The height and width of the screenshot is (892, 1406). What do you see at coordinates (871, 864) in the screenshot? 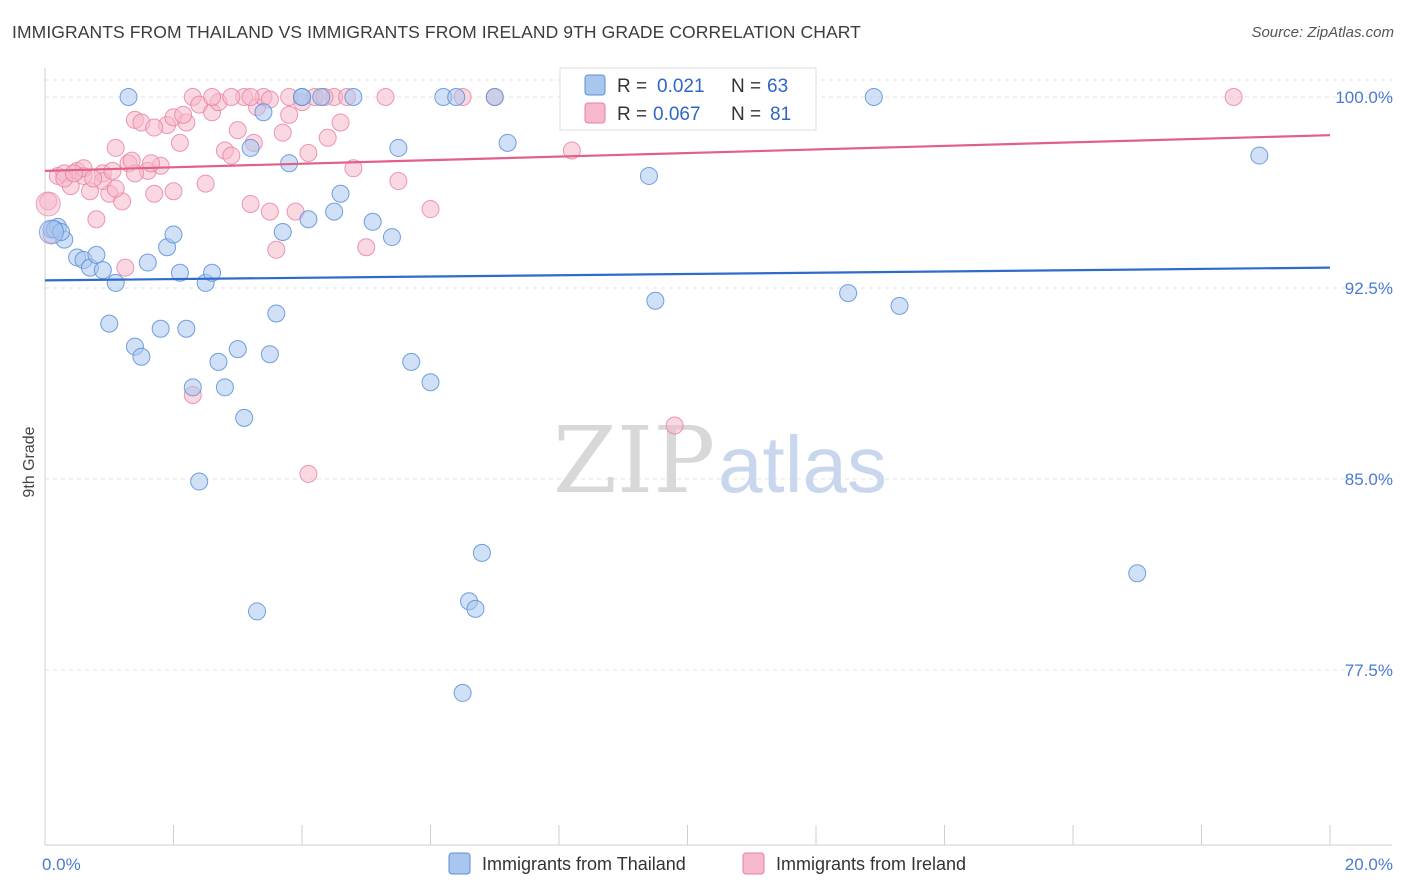
I see `bottom-legend-ireland: Immigrants from Ireland` at bounding box center [871, 864].